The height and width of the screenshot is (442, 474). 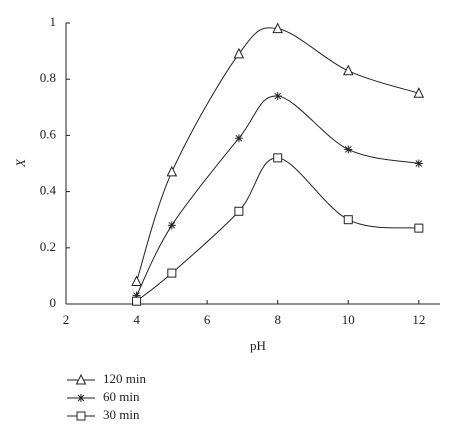 What do you see at coordinates (136, 319) in the screenshot?
I see `x-tick-label: 4` at bounding box center [136, 319].